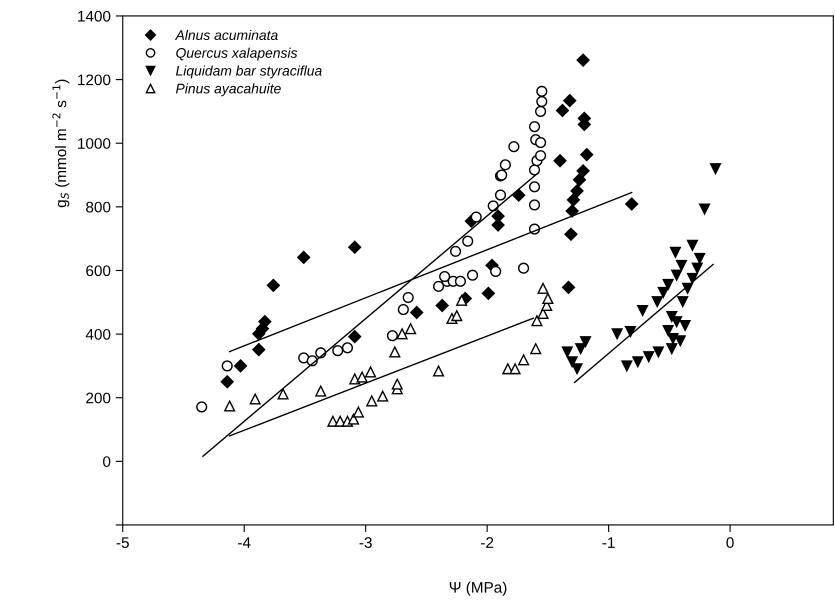 The height and width of the screenshot is (614, 835). What do you see at coordinates (244, 542) in the screenshot?
I see `x-tick-label: -4` at bounding box center [244, 542].